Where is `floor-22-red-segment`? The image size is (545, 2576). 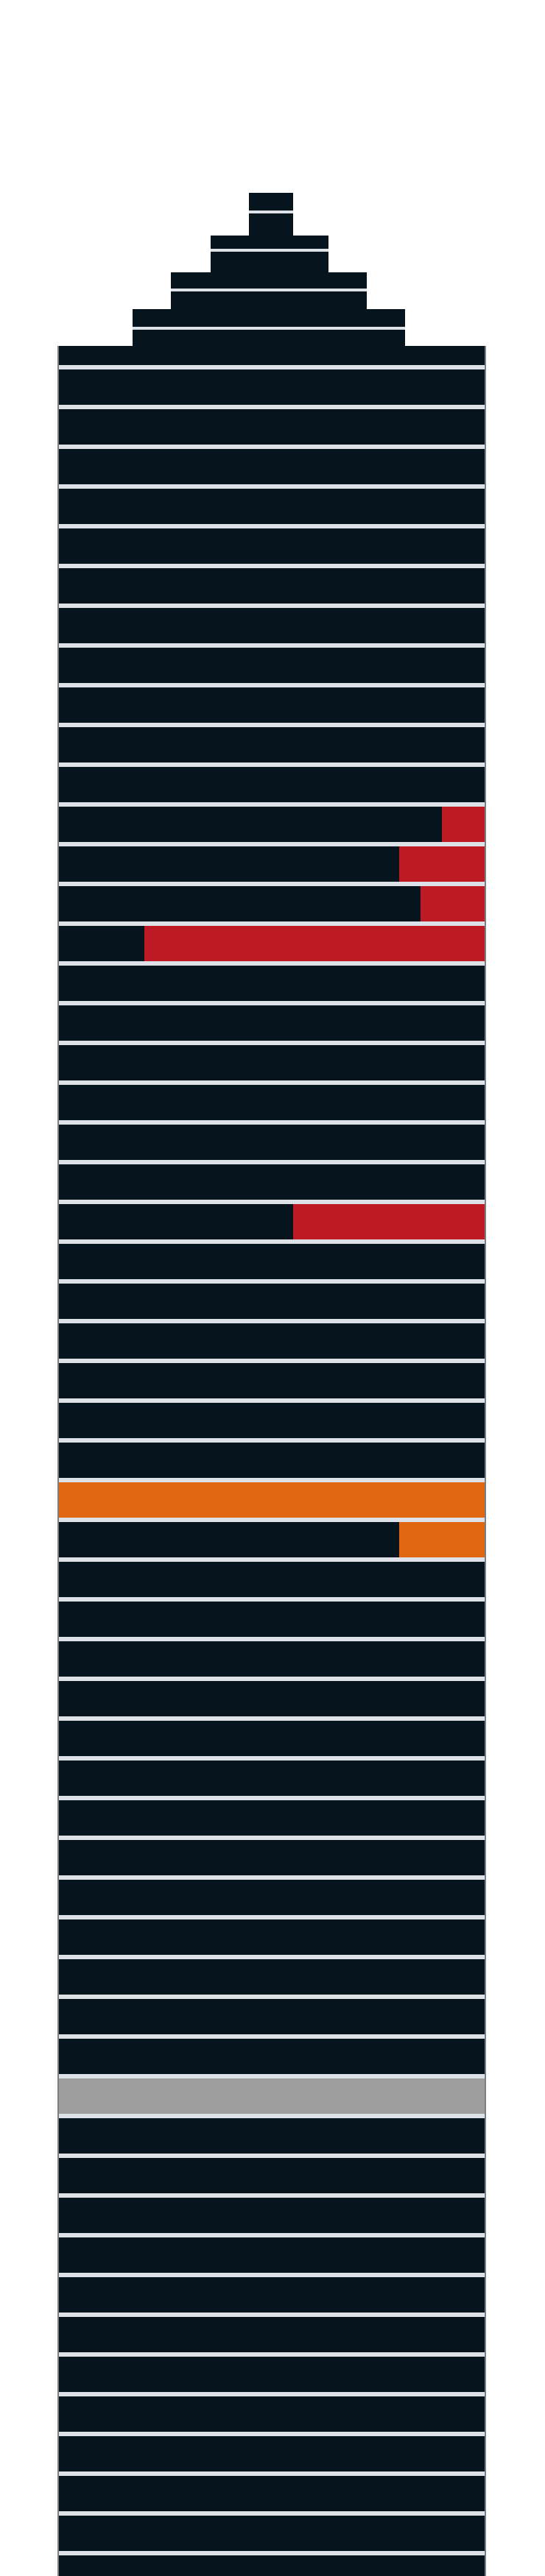
floor-22-red-segment is located at coordinates (389, 1221).